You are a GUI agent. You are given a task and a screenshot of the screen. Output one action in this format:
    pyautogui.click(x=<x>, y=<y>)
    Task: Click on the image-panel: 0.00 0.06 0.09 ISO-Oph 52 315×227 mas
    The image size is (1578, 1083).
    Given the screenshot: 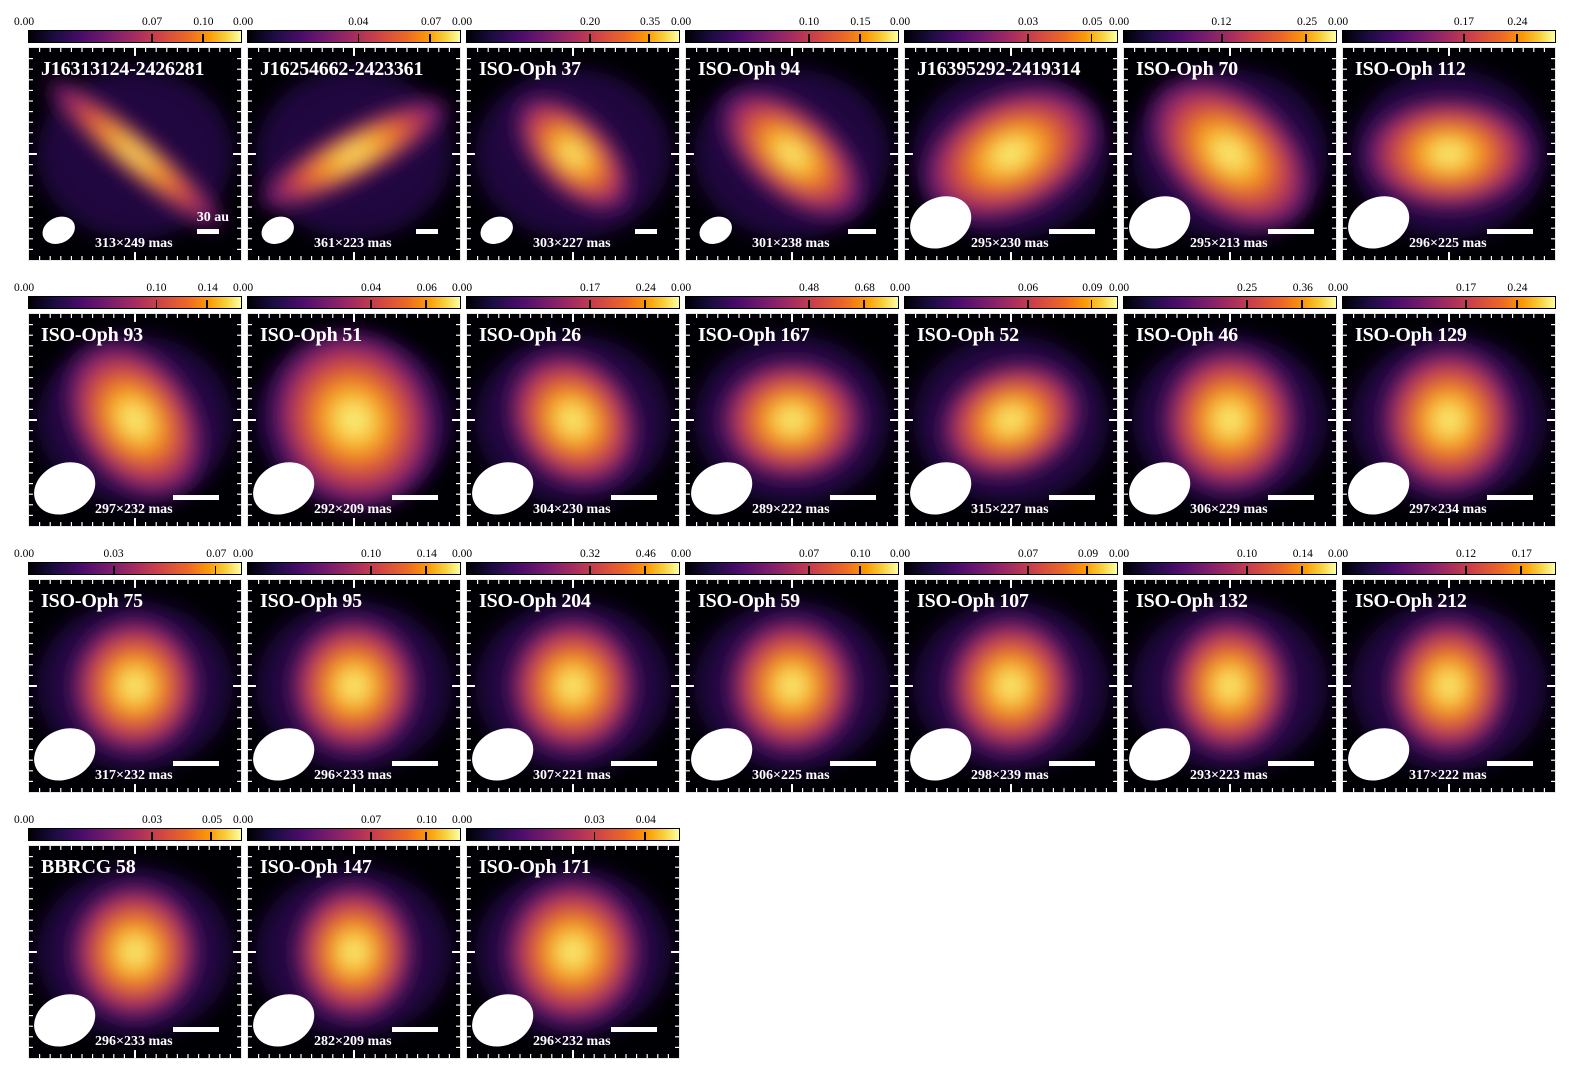 What is the action you would take?
    pyautogui.click(x=1005, y=411)
    